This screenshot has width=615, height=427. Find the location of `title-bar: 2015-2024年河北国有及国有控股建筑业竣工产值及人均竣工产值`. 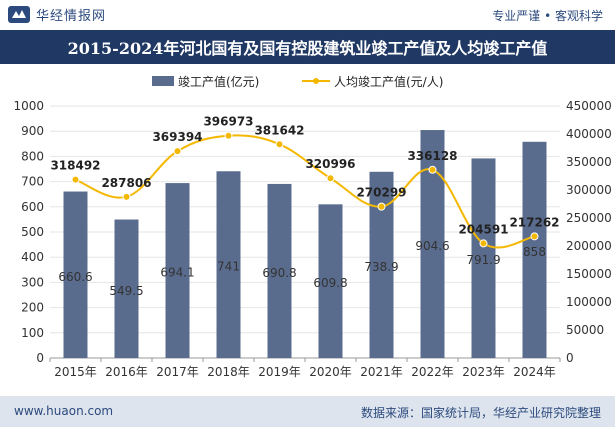

title-bar: 2015-2024年河北国有及国有控股建筑业竣工产值及人均竣工产值 is located at coordinates (307, 47).